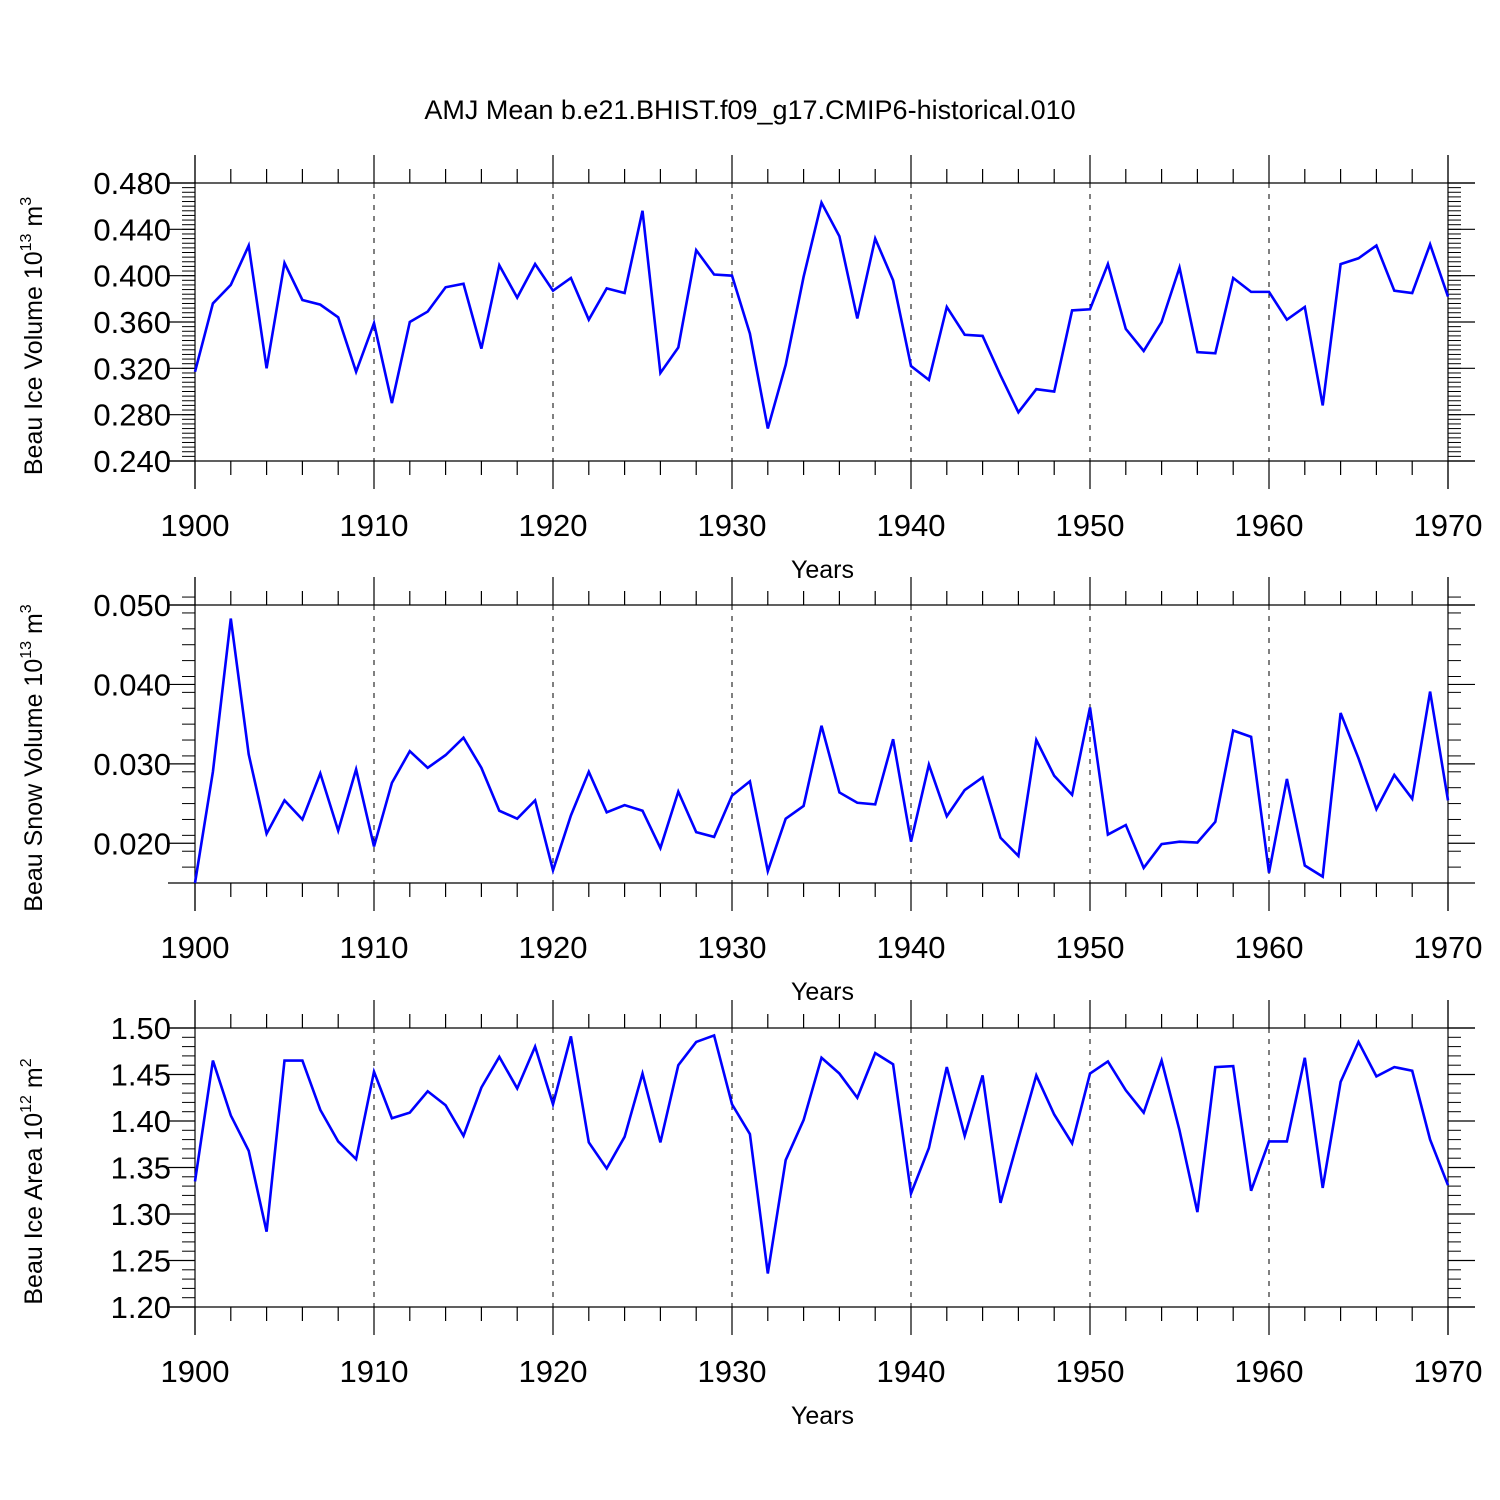 The image size is (1500, 1500). What do you see at coordinates (132, 605) in the screenshot?
I see `y-tick-label: 0.050` at bounding box center [132, 605].